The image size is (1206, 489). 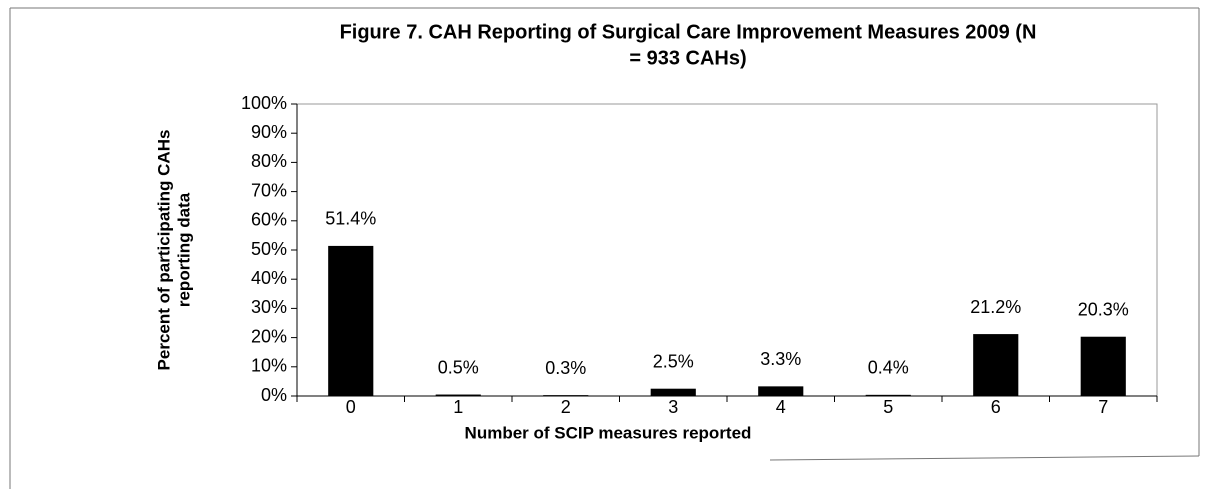 What do you see at coordinates (888, 368) in the screenshot?
I see `value-label: 0.4%` at bounding box center [888, 368].